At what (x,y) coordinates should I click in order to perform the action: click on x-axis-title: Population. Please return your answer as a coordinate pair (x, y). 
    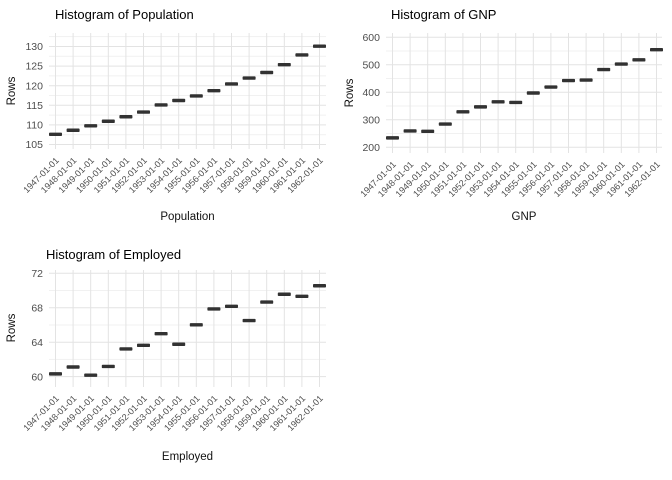
    Looking at the image, I should click on (187, 217).